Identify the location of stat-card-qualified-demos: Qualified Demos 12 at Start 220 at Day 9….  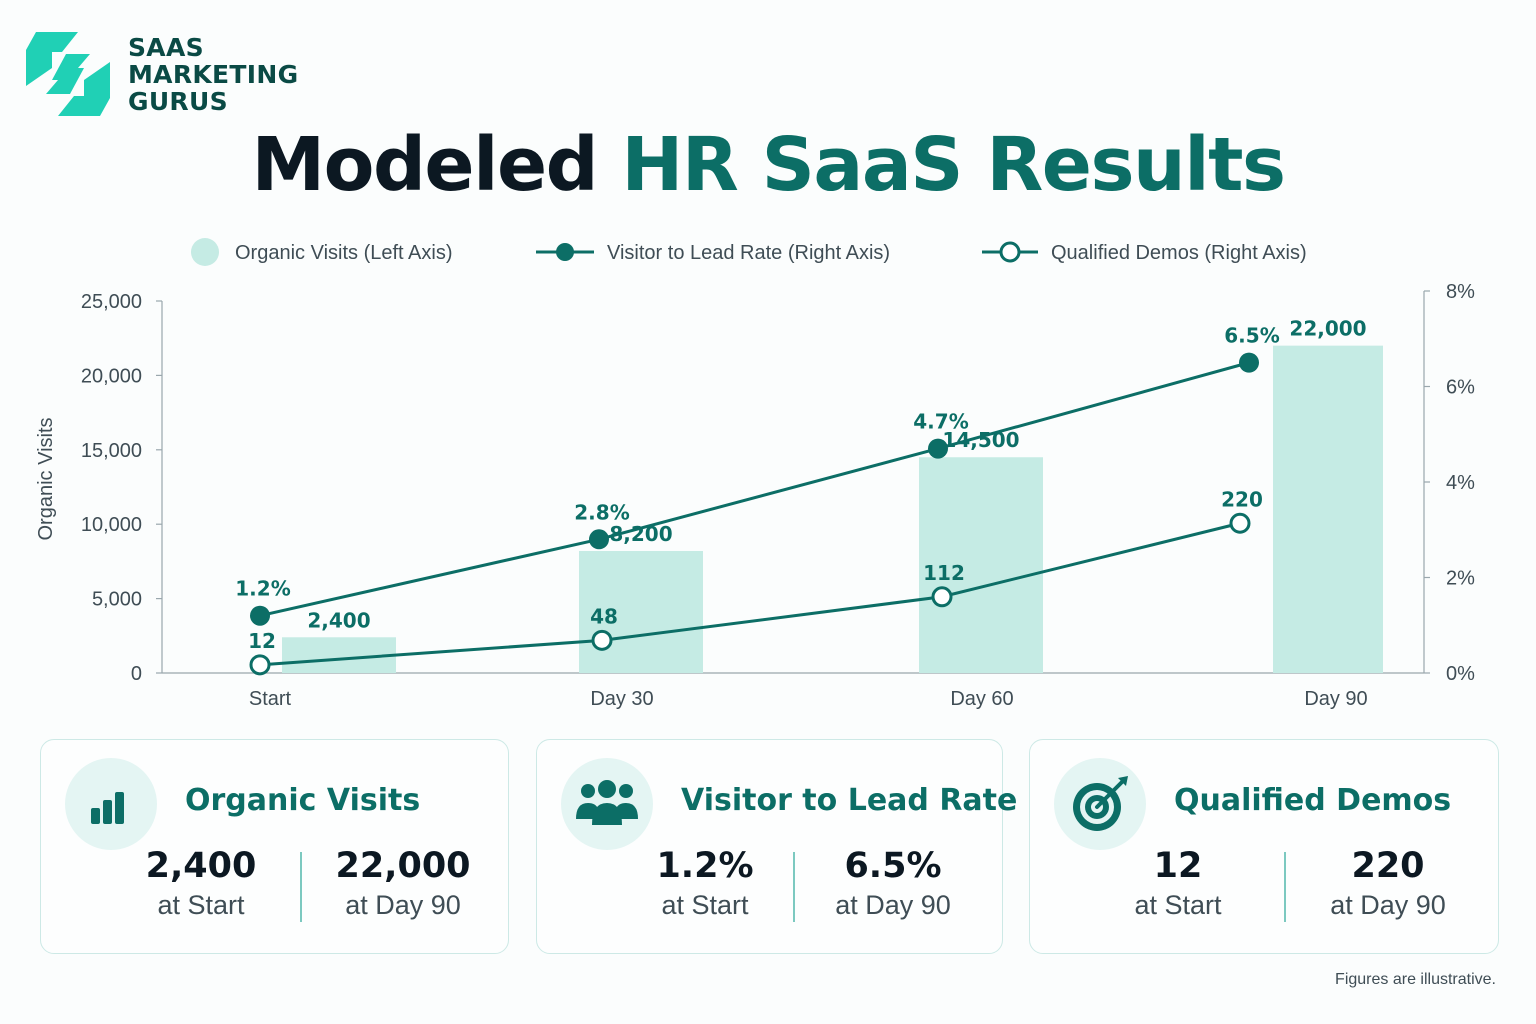
(1264, 846).